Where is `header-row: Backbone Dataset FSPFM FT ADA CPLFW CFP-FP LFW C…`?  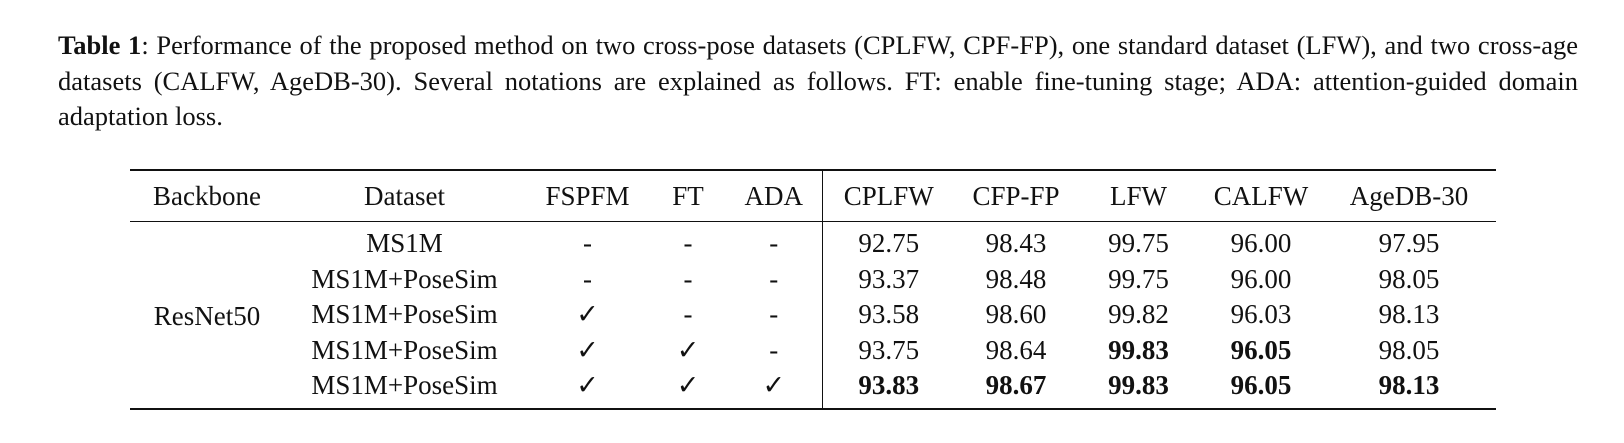 header-row: Backbone Dataset FSPFM FT ADA CPLFW CFP-FP LFW C… is located at coordinates (813, 195).